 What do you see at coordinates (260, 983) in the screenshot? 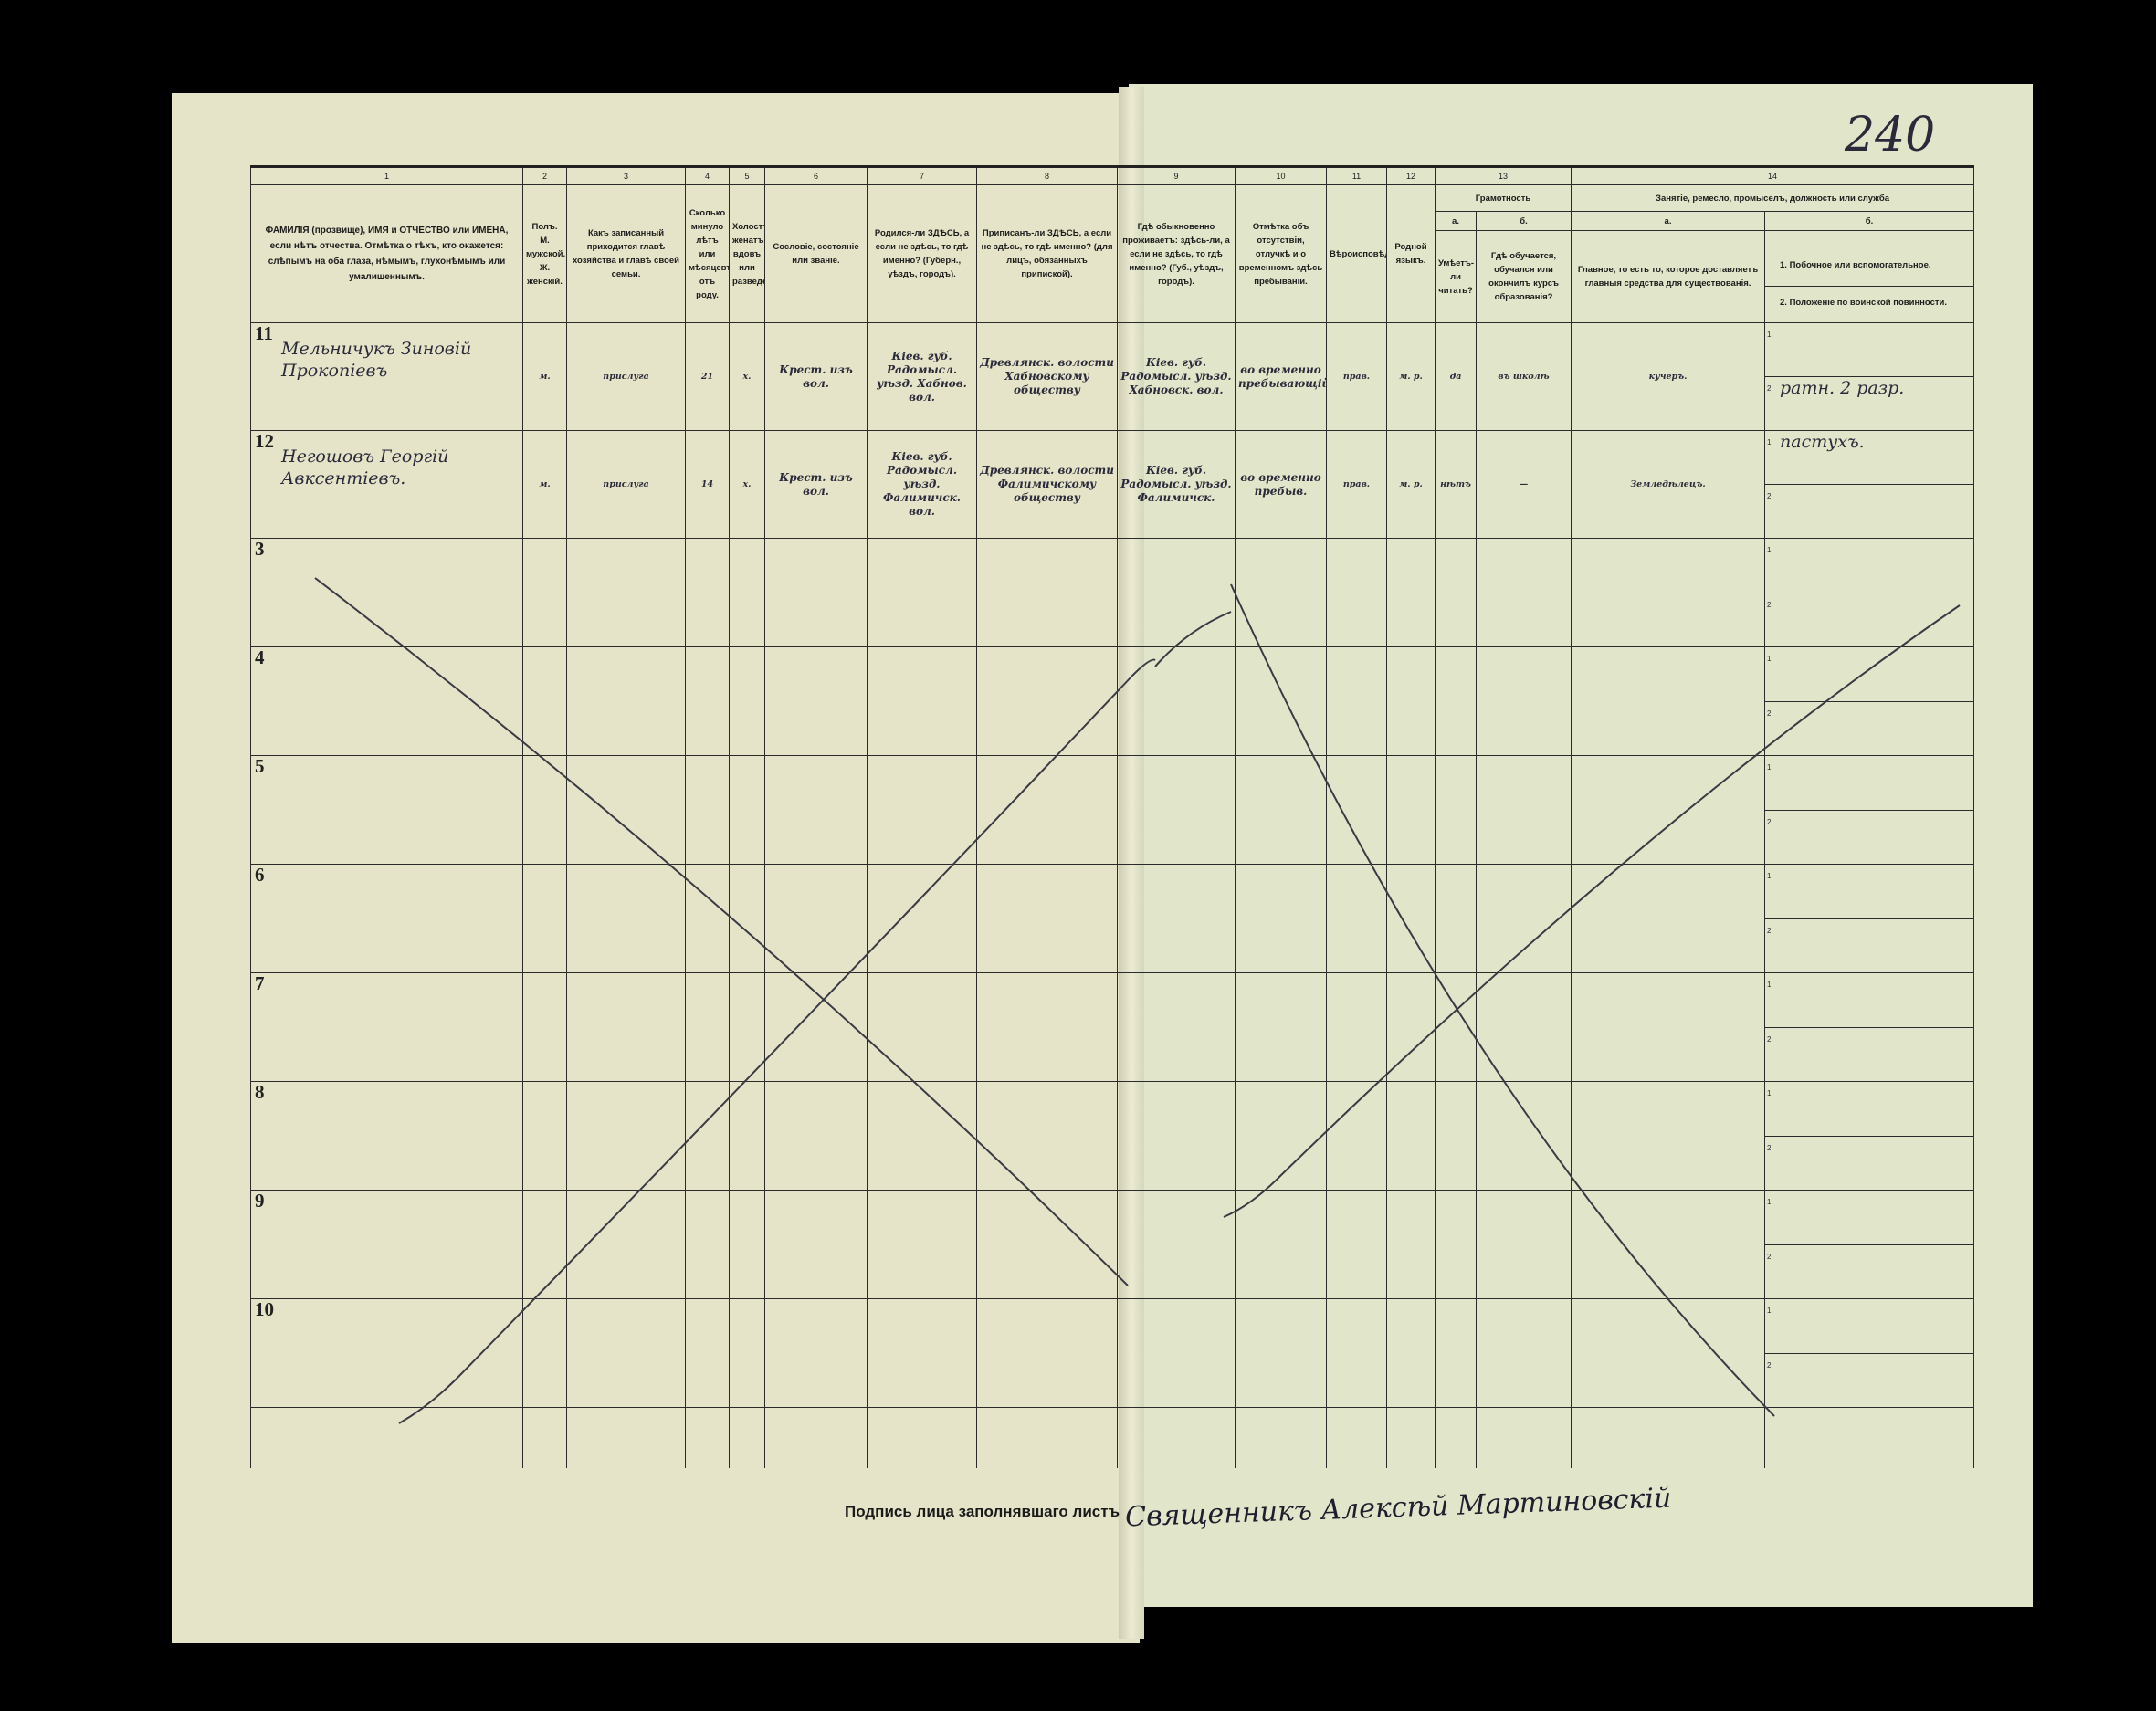
I see `row-number: 7` at bounding box center [260, 983].